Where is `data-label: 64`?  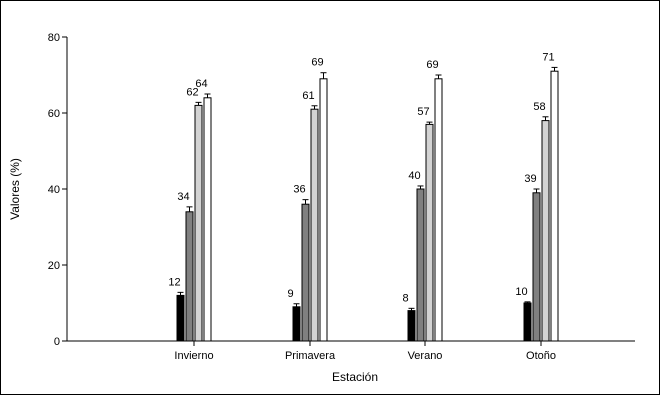 data-label: 64 is located at coordinates (201, 84).